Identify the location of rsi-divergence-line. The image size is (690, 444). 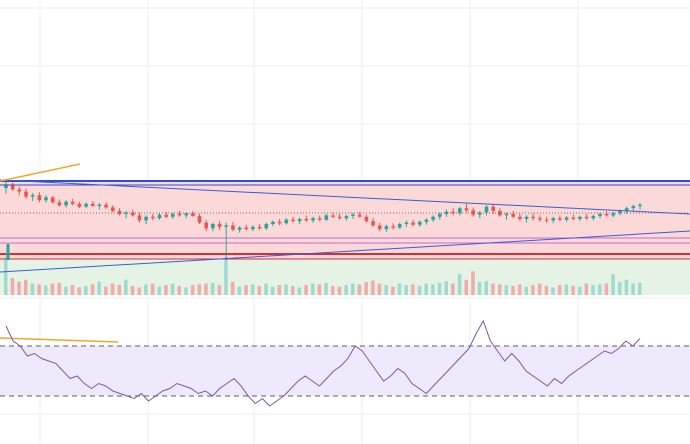
(59, 340).